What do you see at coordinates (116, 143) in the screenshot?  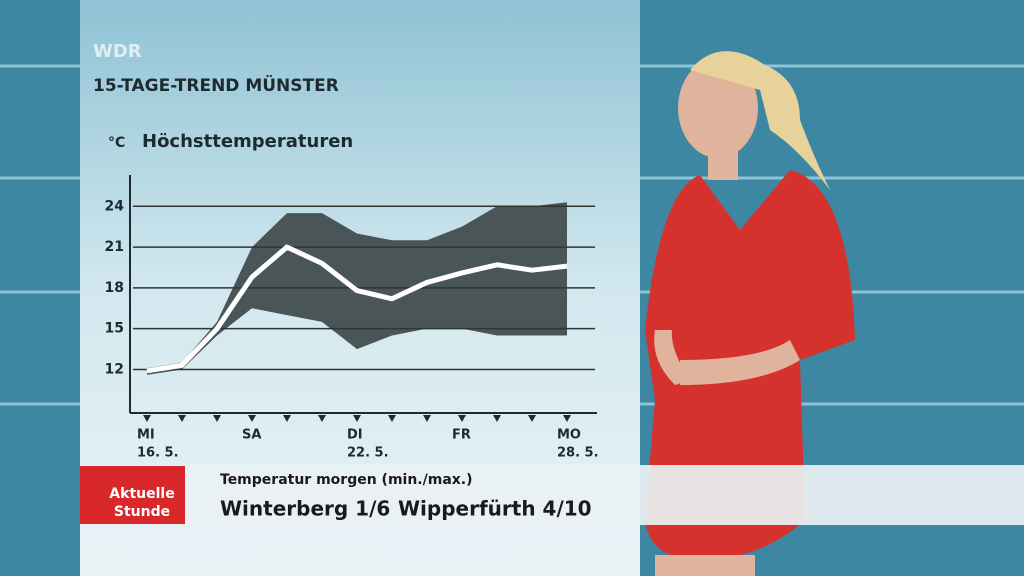 I see `unit: °C` at bounding box center [116, 143].